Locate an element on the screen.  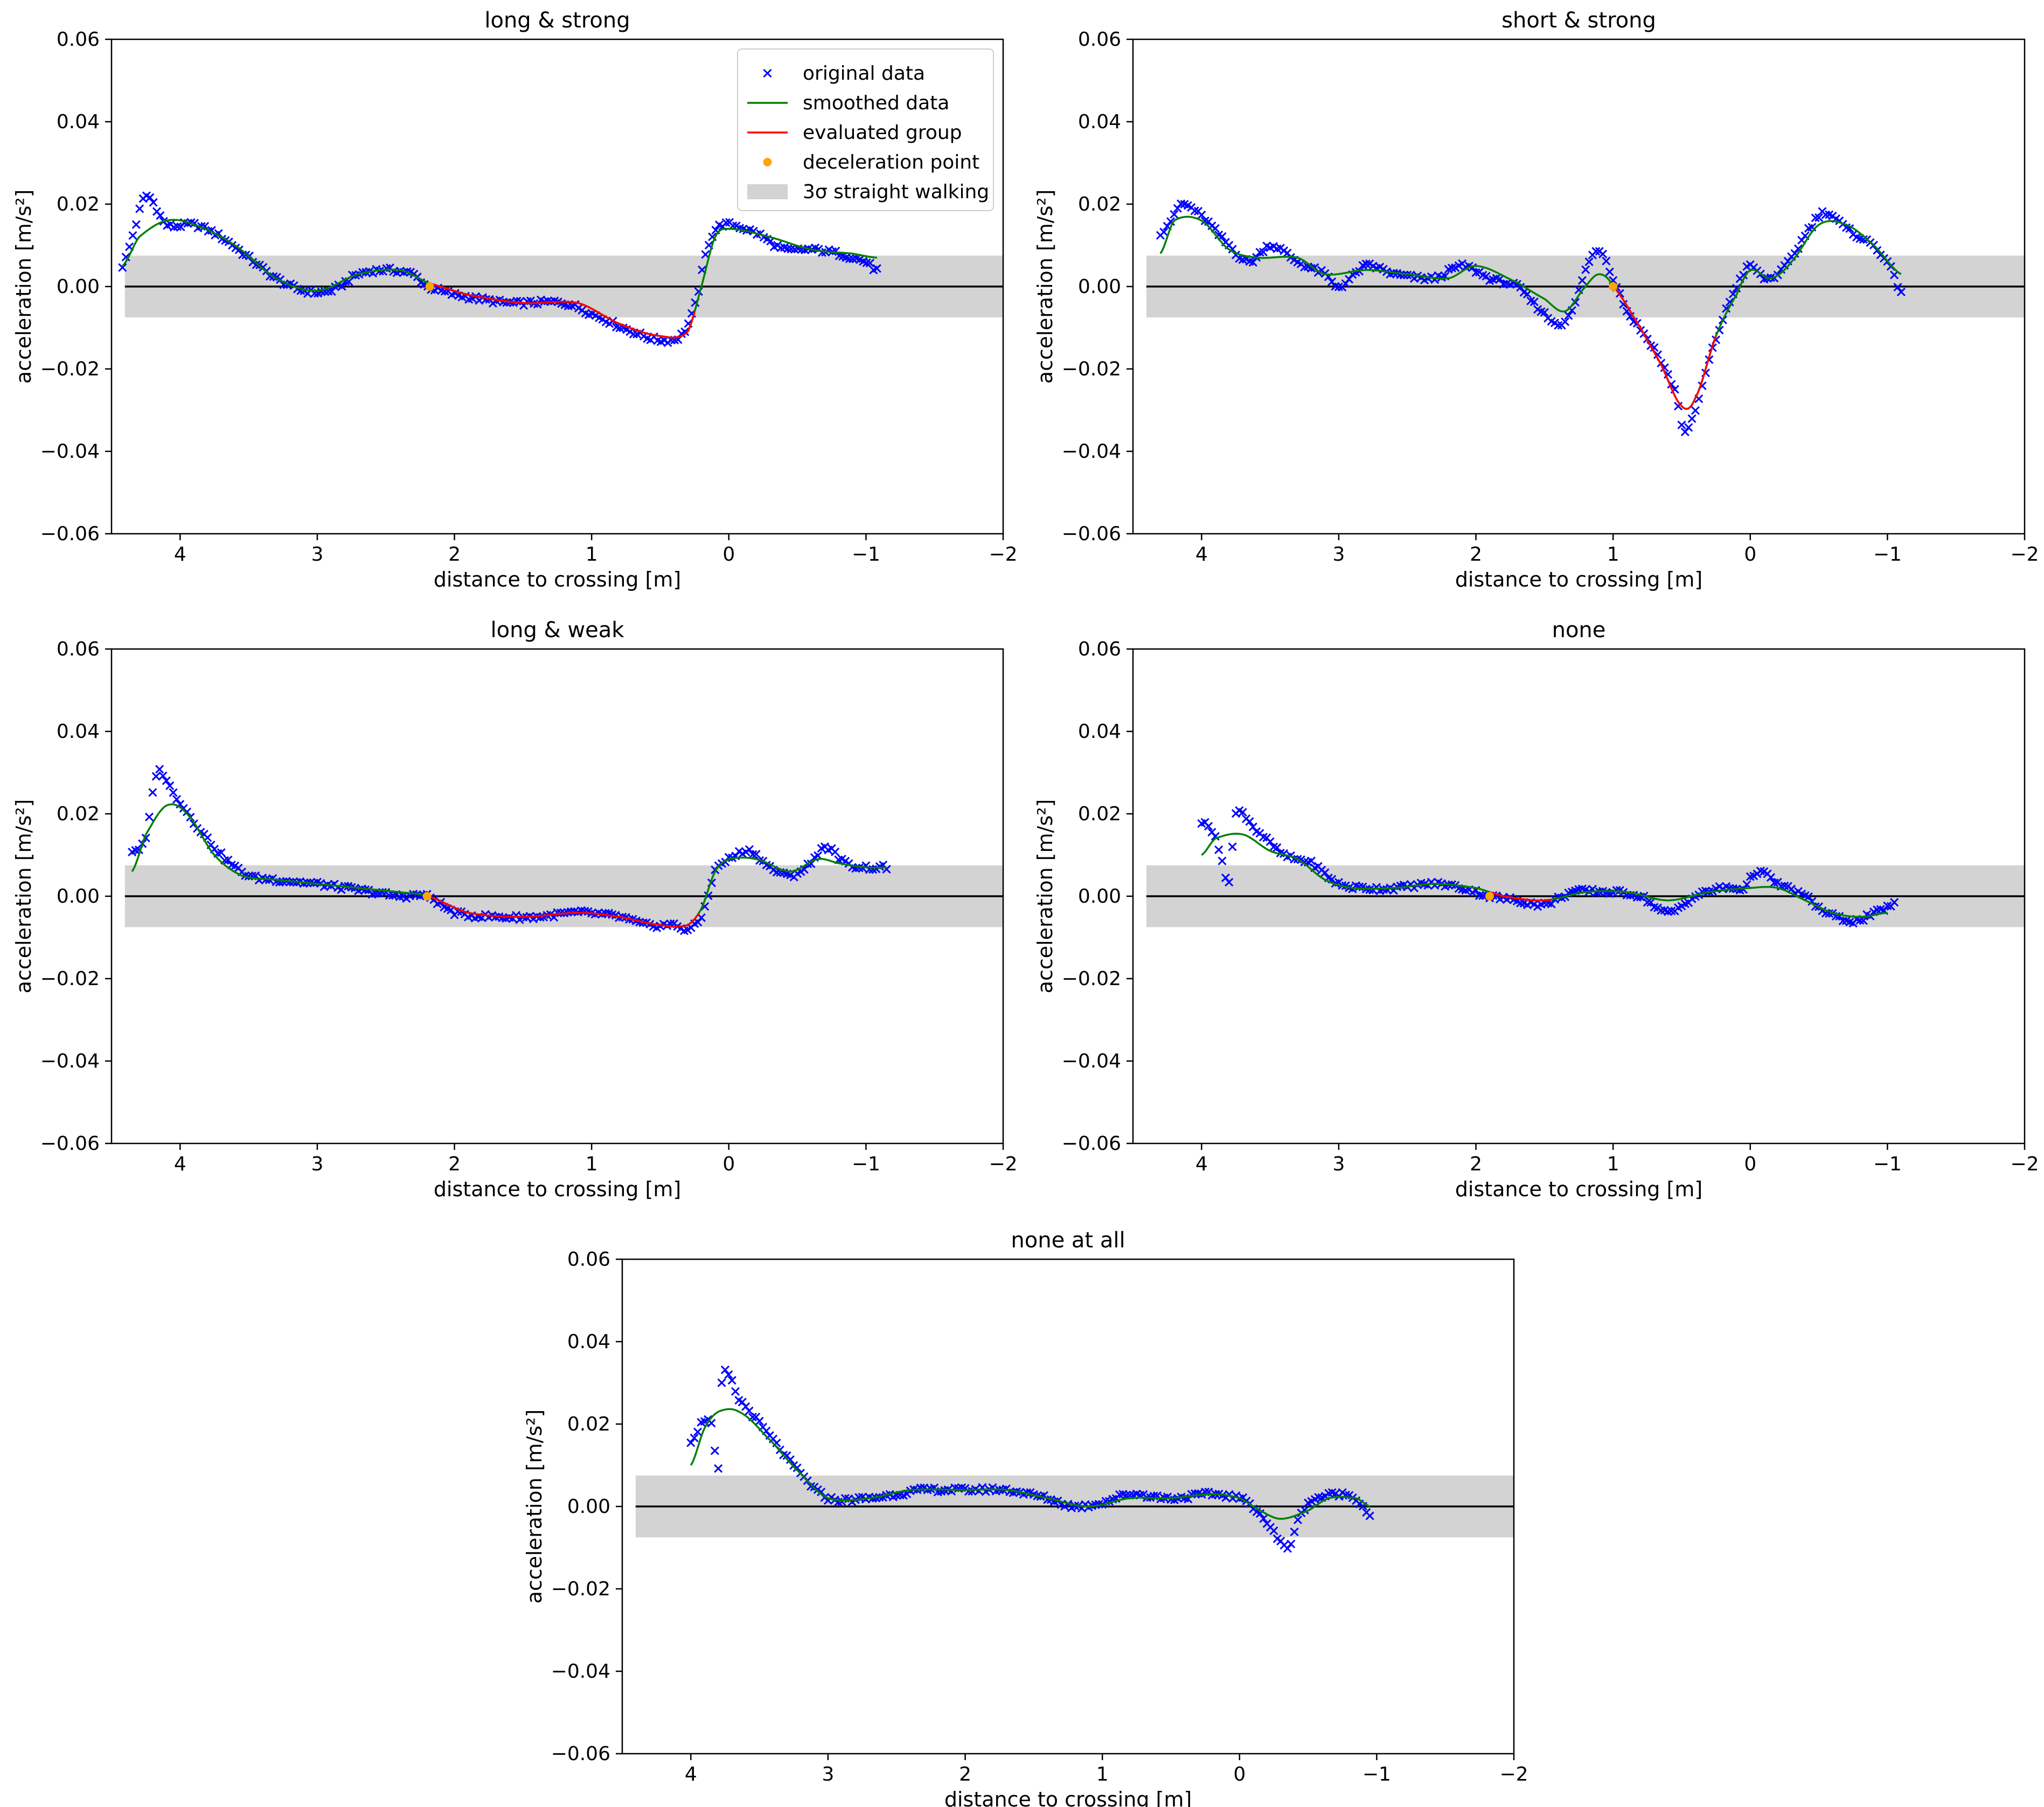
y-tick-label: 0.00 is located at coordinates (1100, 896).